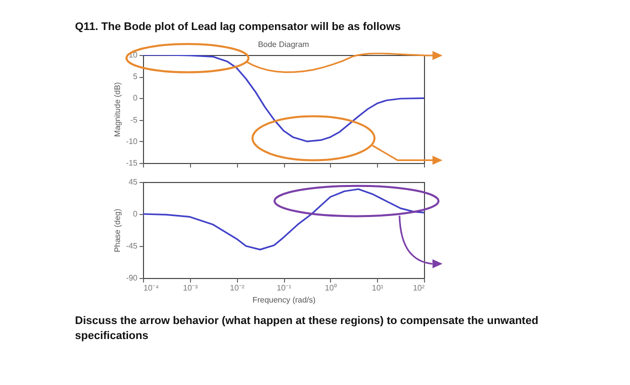  What do you see at coordinates (284, 288) in the screenshot?
I see `x-tick-label: 10⁻¹` at bounding box center [284, 288].